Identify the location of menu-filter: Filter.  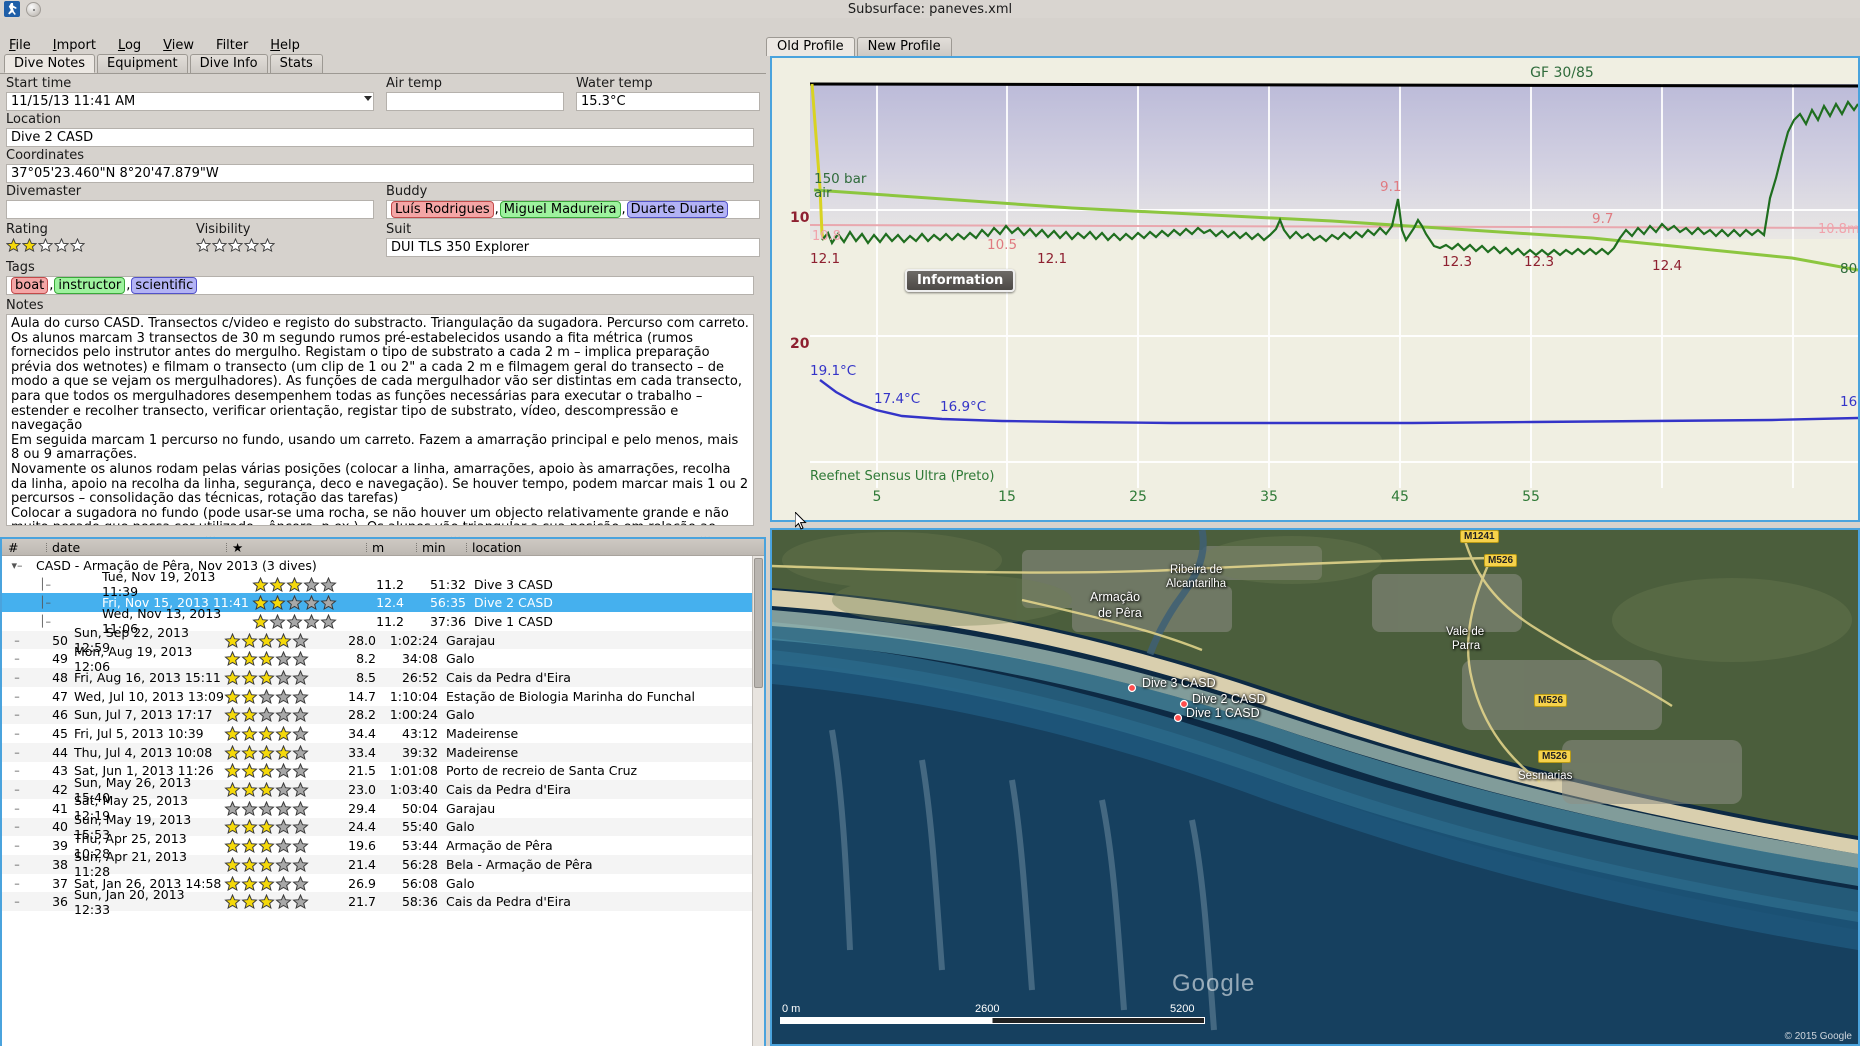
(232, 45).